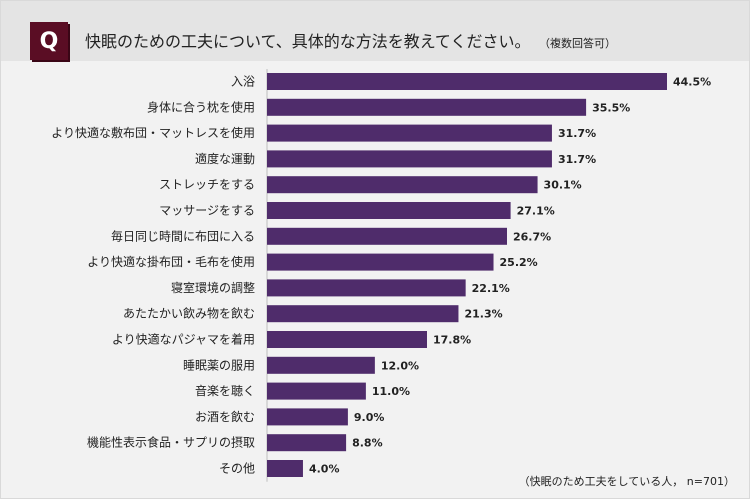  What do you see at coordinates (225, 416) in the screenshot?
I see `category-label: お酒を飲む` at bounding box center [225, 416].